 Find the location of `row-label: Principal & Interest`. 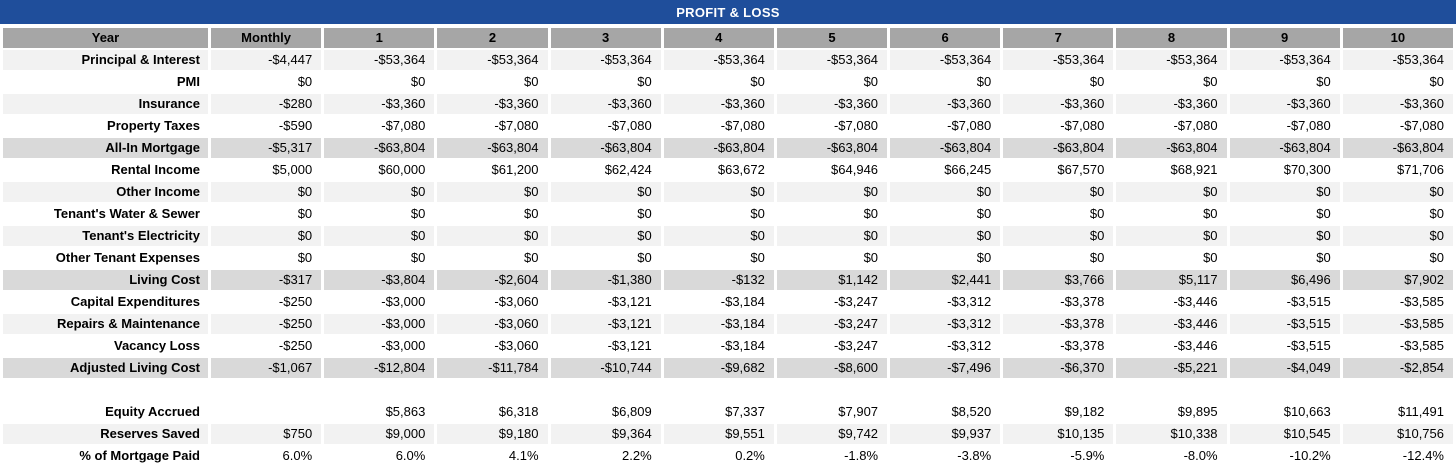

row-label: Principal & Interest is located at coordinates (105, 60).